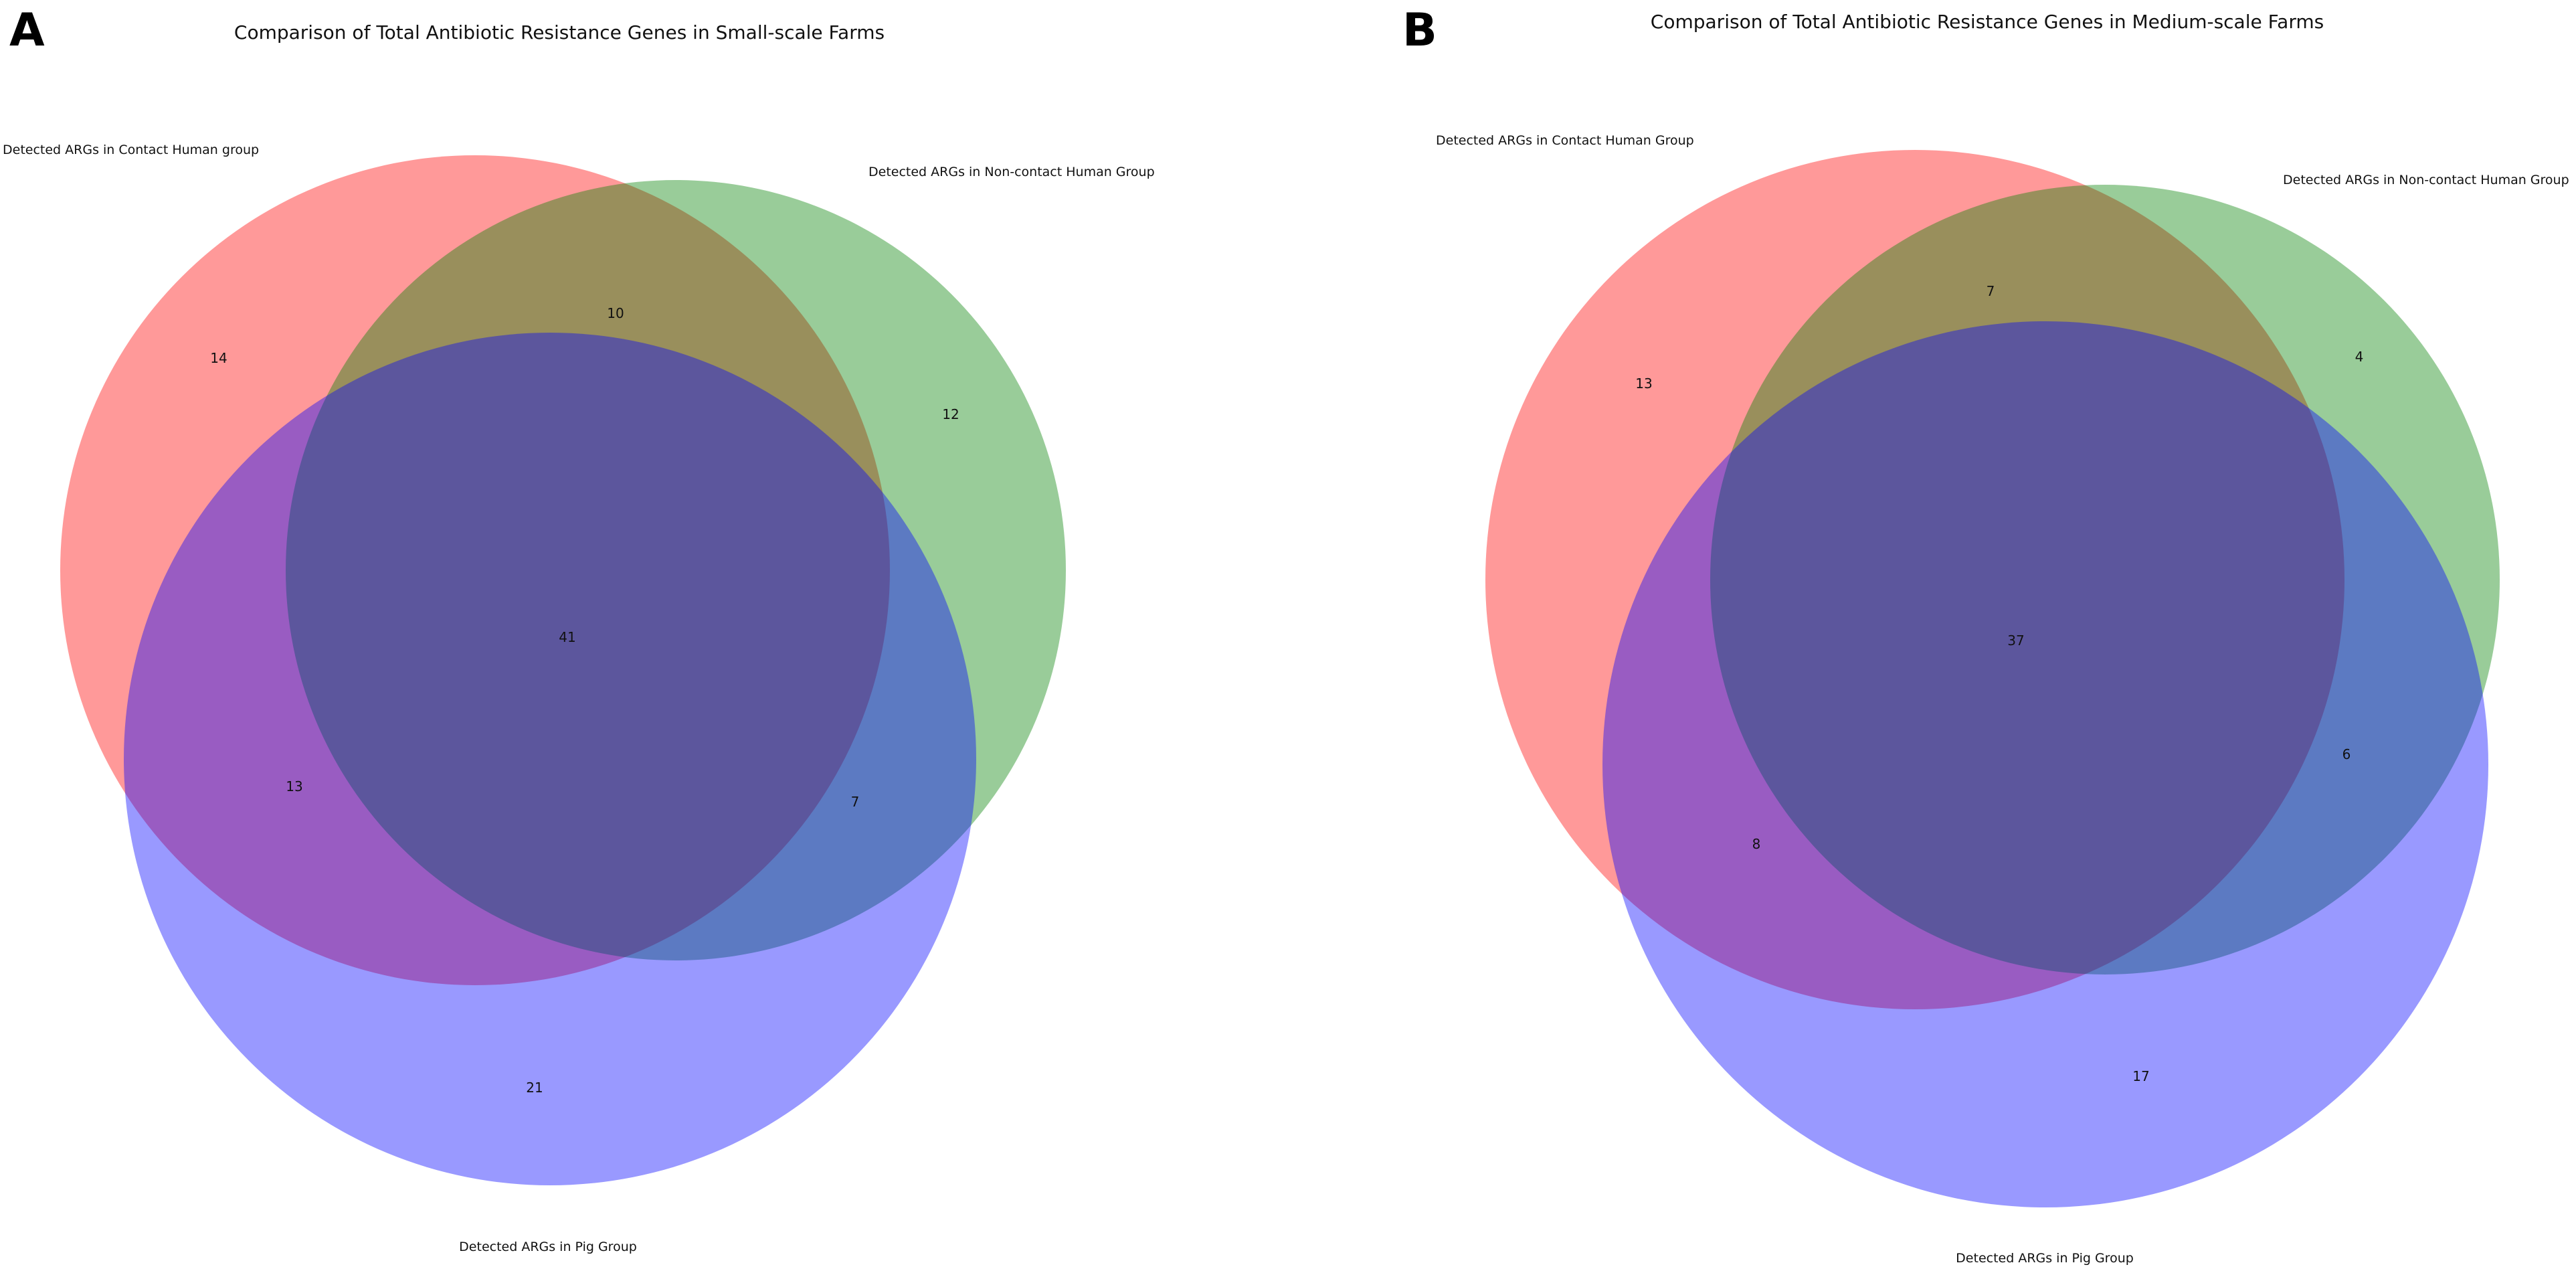 The height and width of the screenshot is (1271, 2576). Describe the element at coordinates (218, 358) in the screenshot. I see `panel-a-count-contact-only: 14` at that location.